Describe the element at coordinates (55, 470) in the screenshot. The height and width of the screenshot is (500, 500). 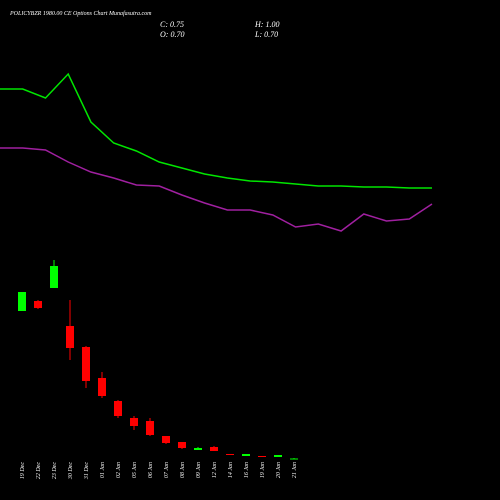
I see `x-tick-label: 23 Dec` at that location.